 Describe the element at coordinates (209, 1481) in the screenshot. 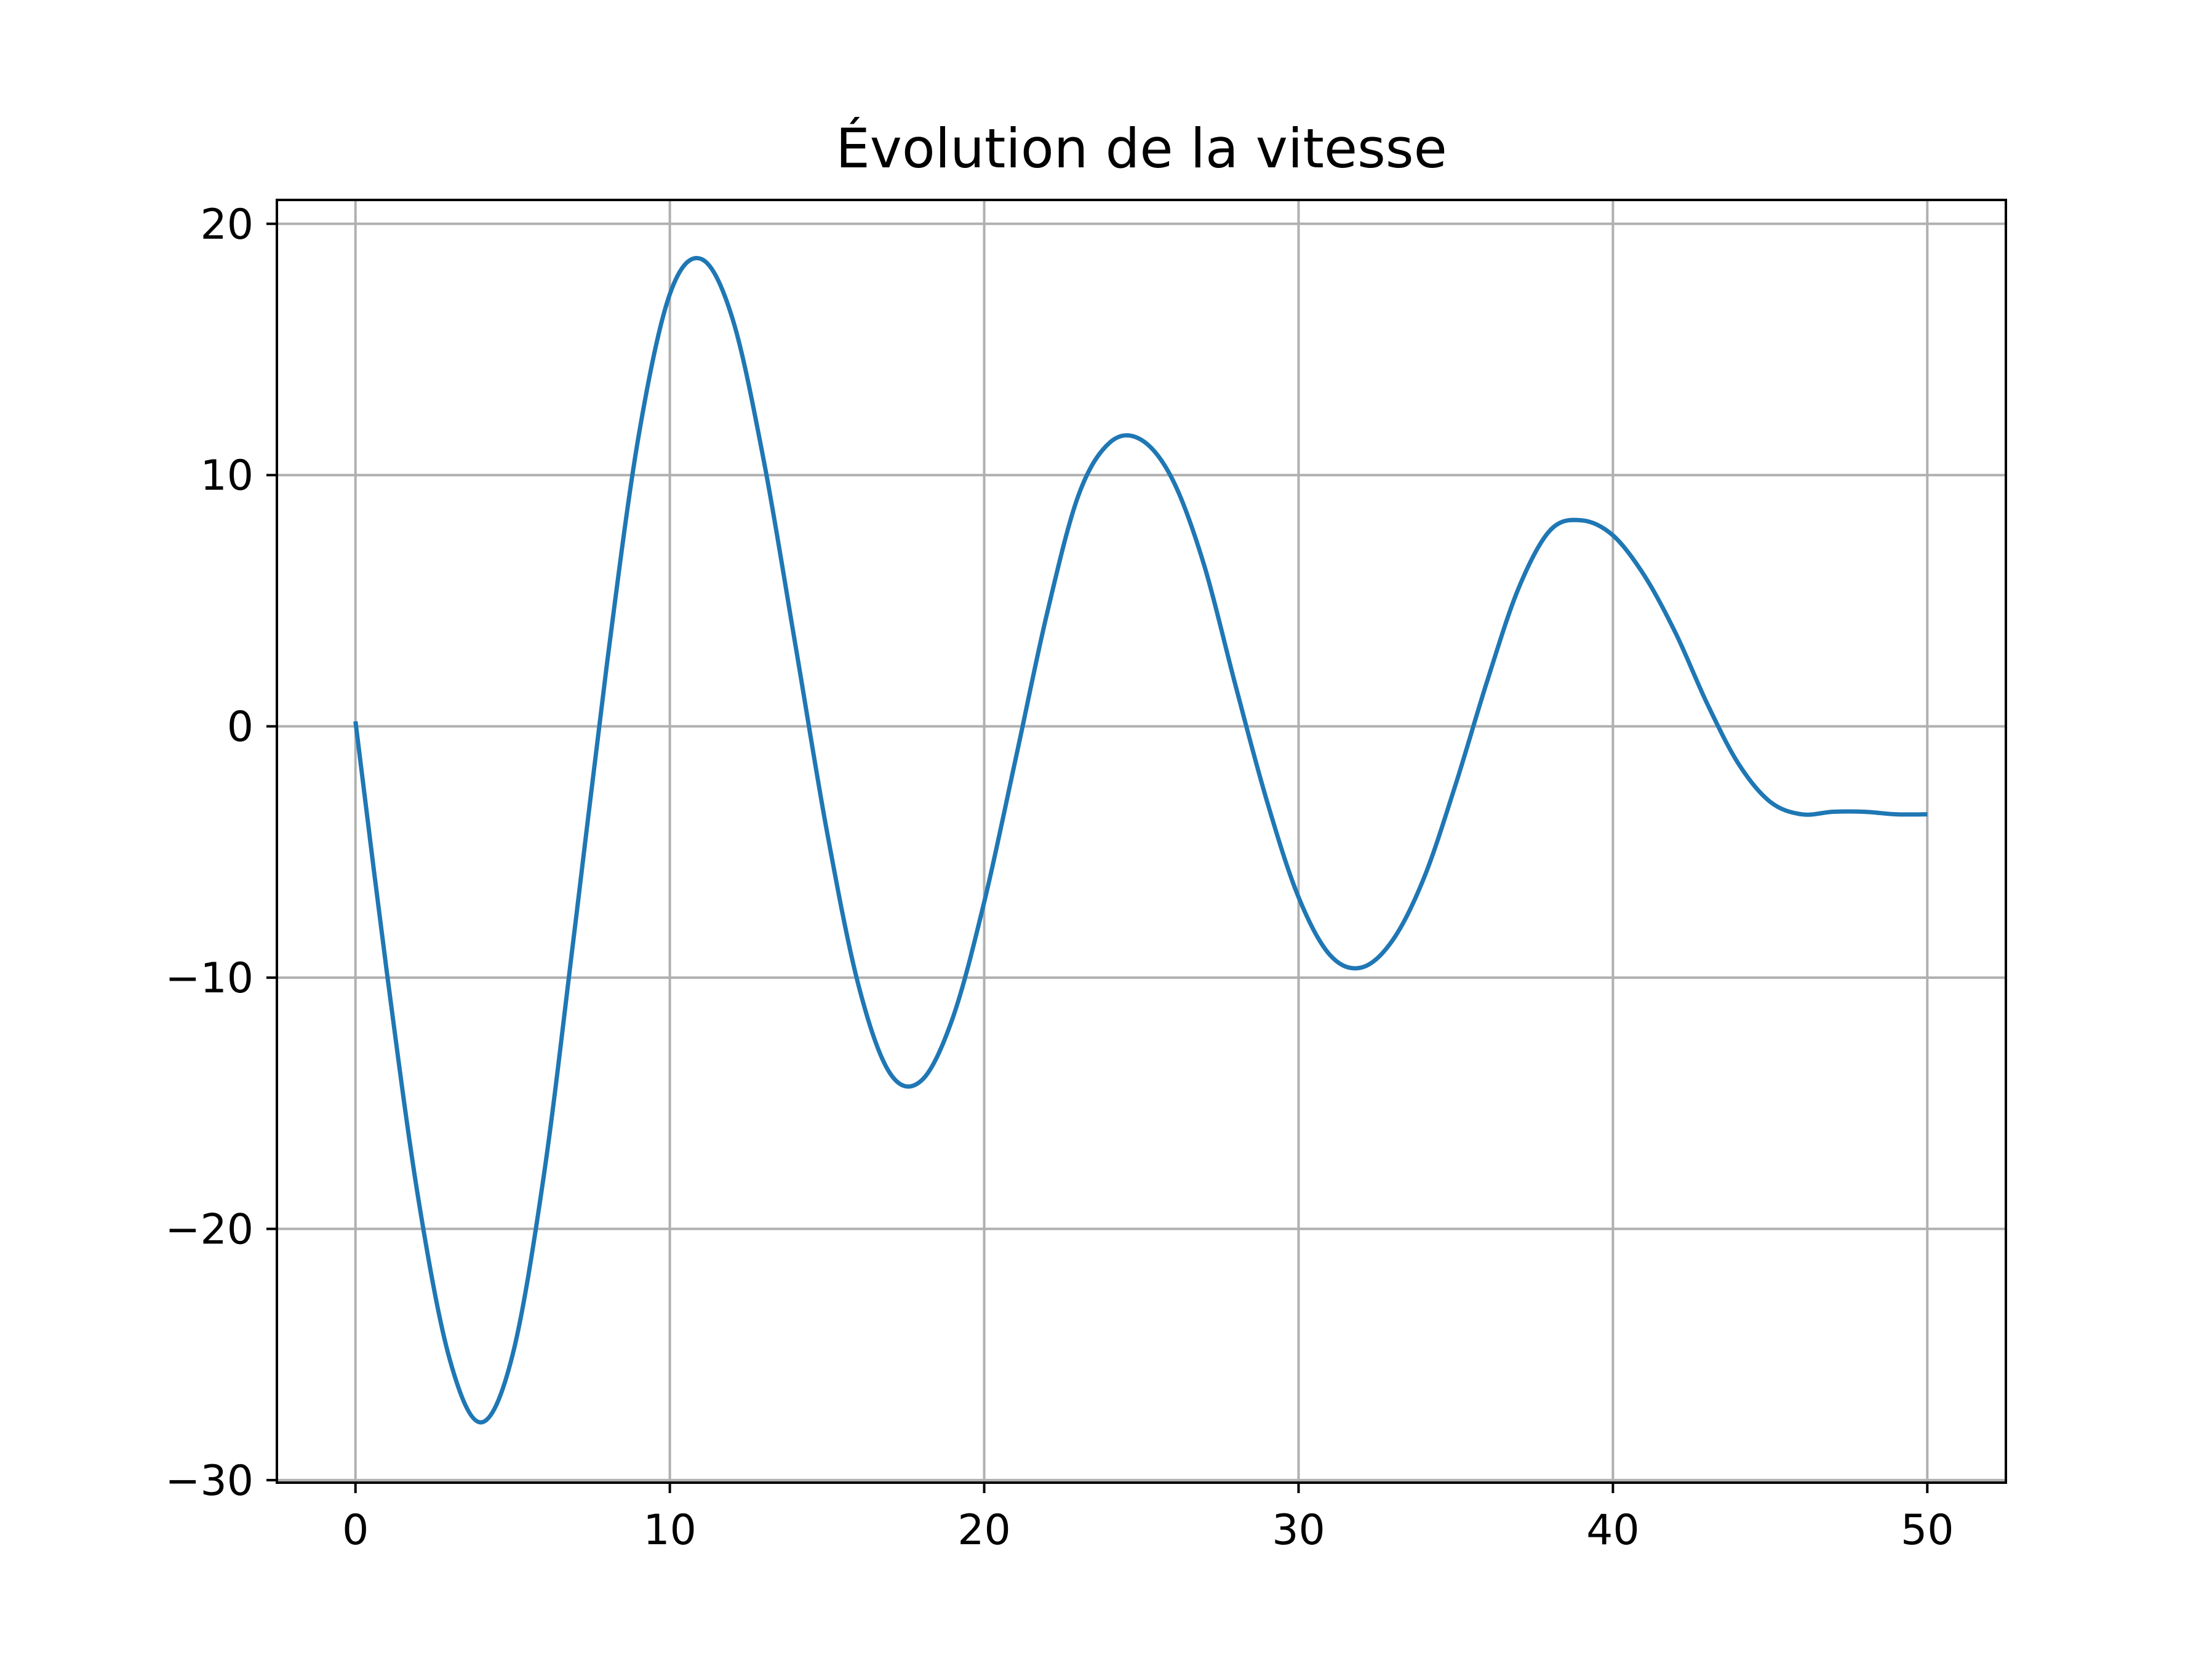

I see `y-tick-label: −30` at that location.